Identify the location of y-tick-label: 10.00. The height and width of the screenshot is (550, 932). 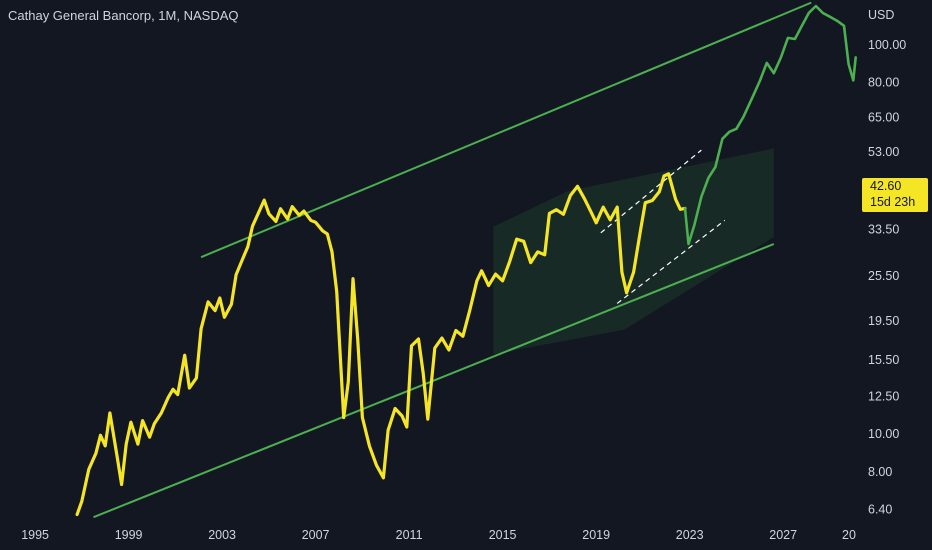
(883, 434).